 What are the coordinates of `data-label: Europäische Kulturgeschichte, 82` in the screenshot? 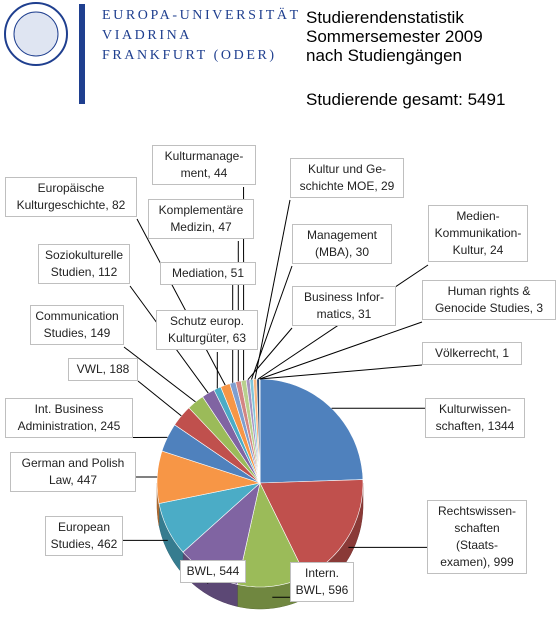 It's located at (71, 197).